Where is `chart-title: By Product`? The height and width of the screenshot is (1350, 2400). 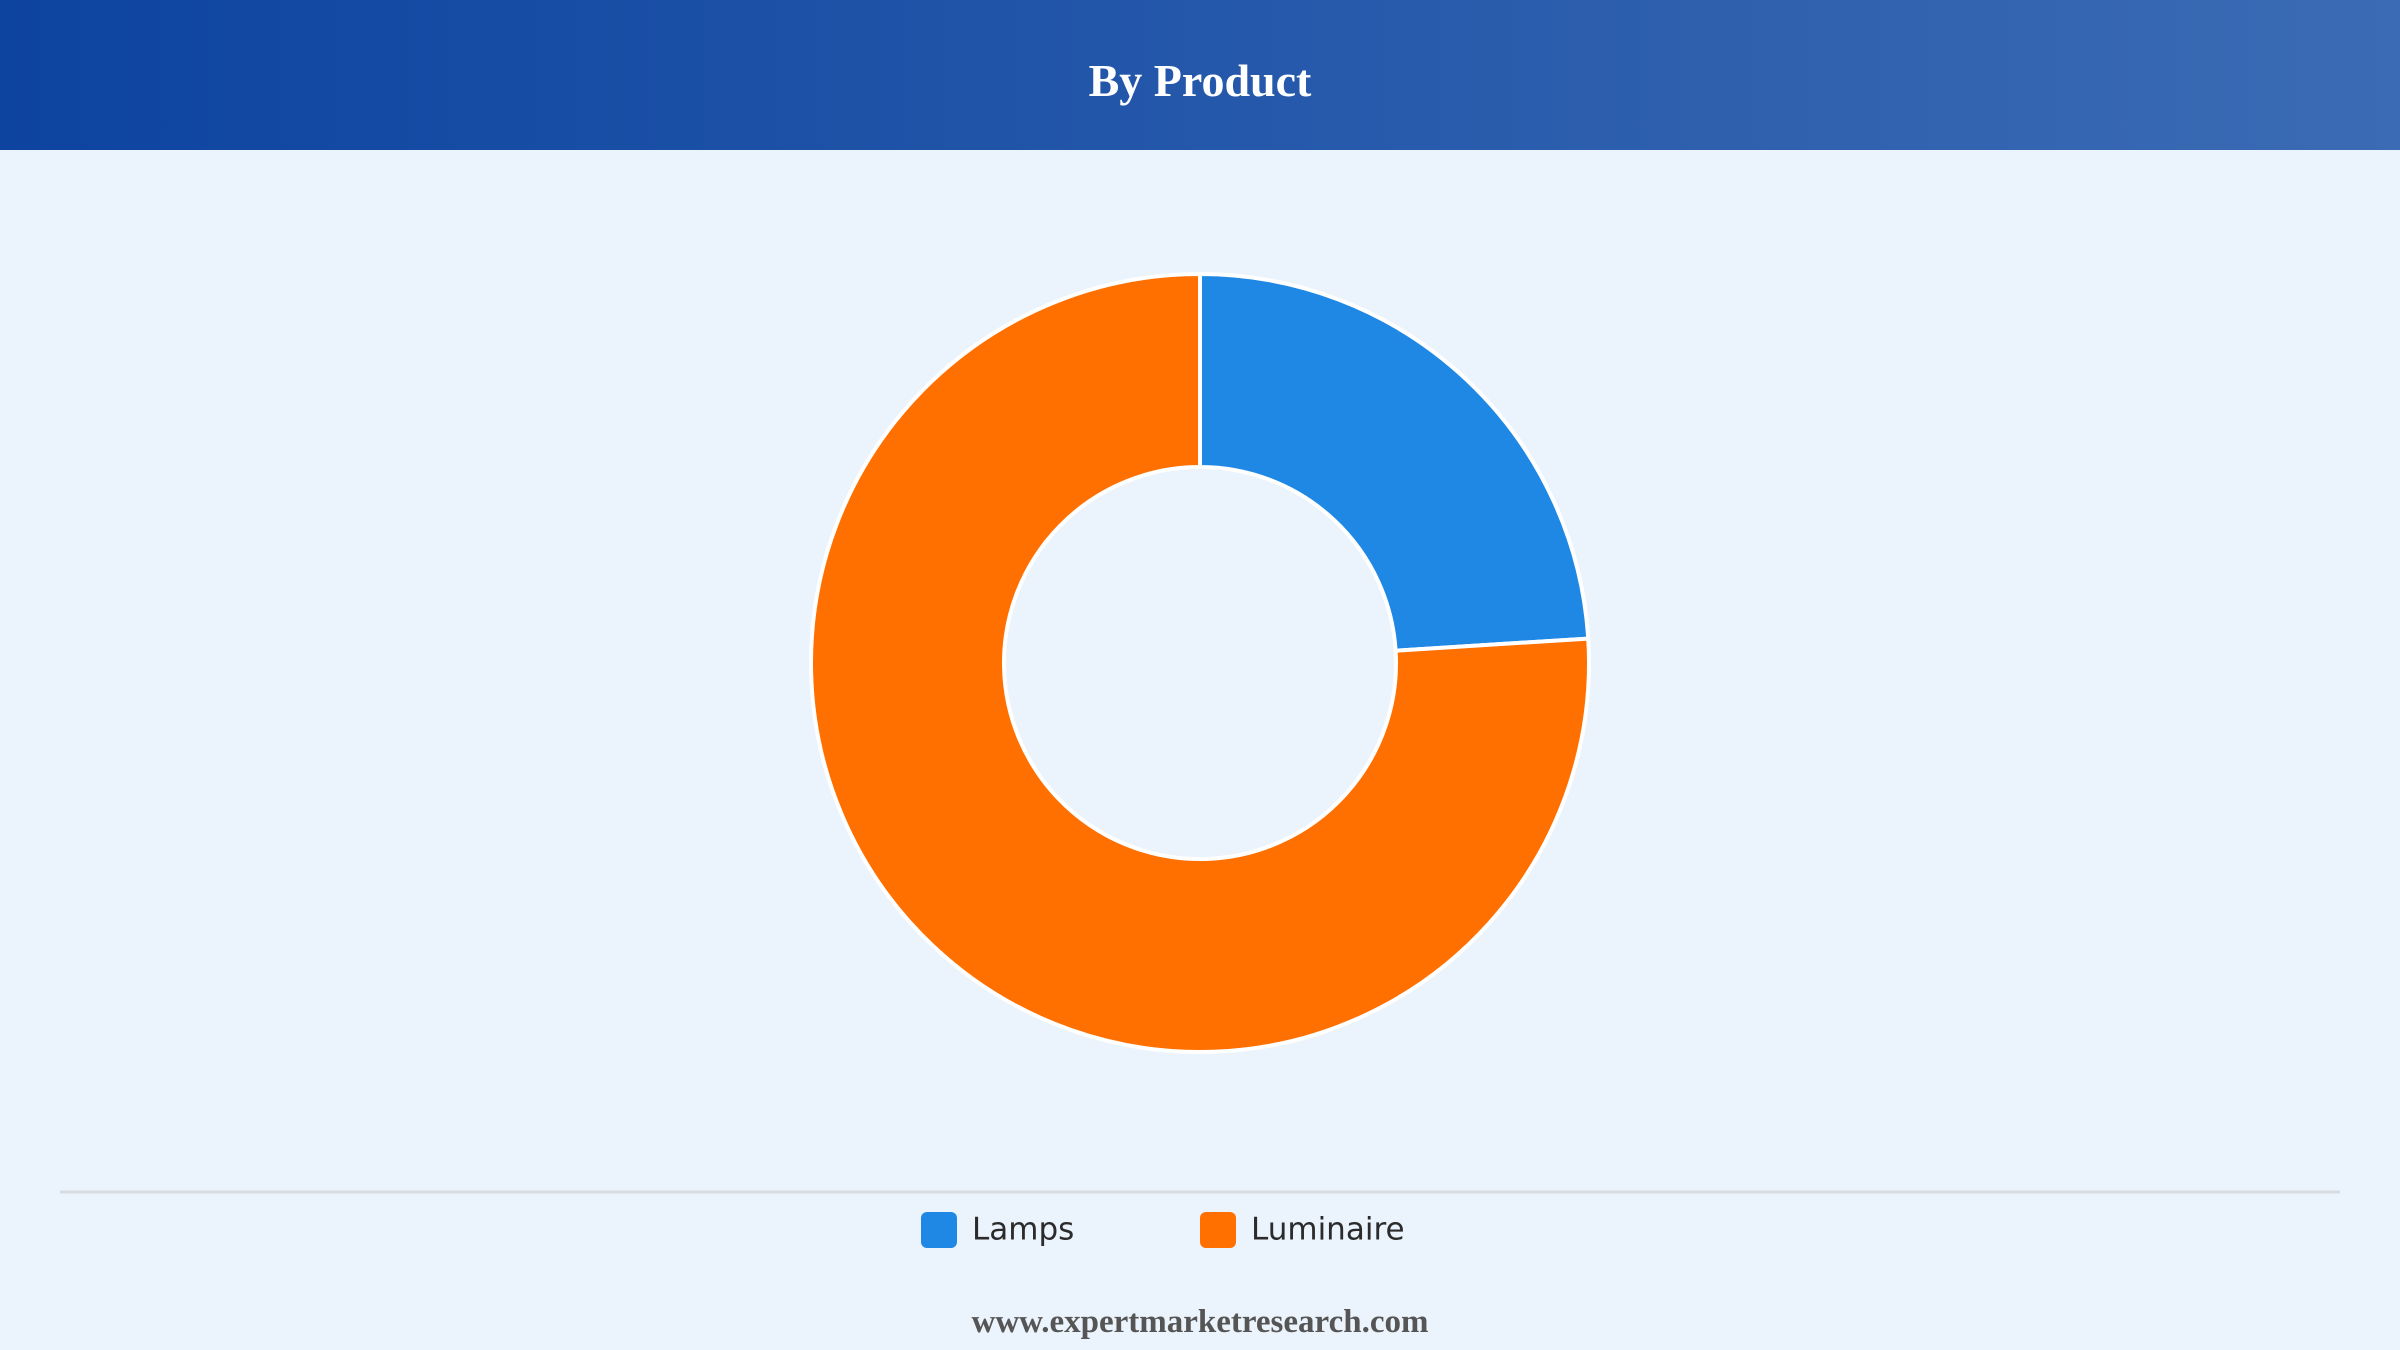
chart-title: By Product is located at coordinates (1200, 80).